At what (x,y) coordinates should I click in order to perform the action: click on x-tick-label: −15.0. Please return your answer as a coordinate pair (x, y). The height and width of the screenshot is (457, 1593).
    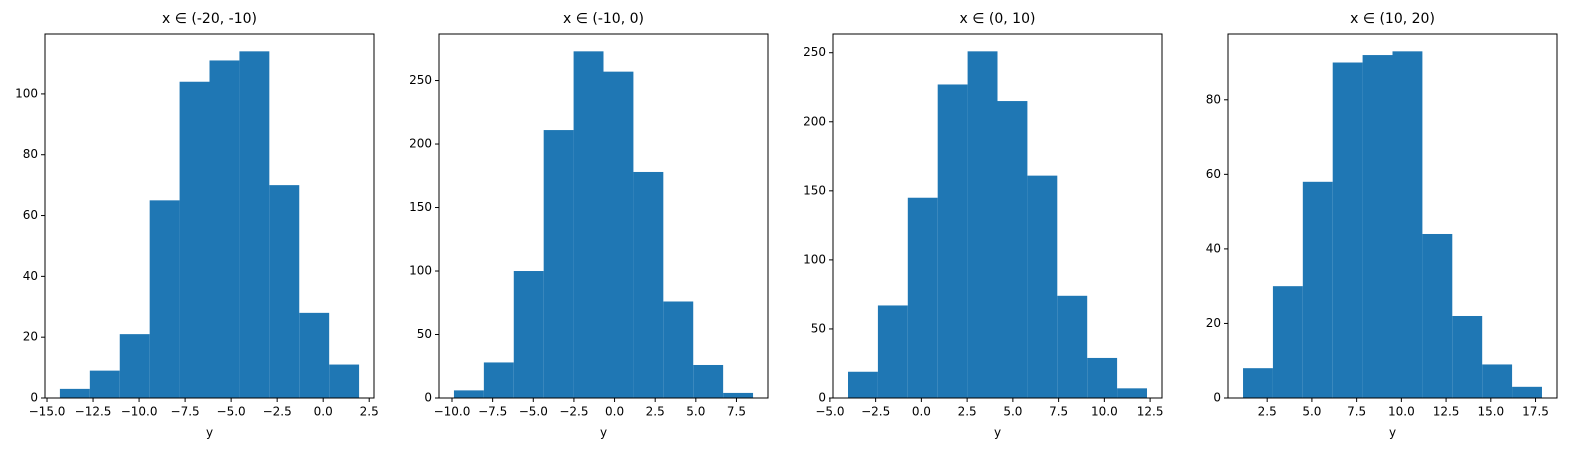
    Looking at the image, I should click on (47, 412).